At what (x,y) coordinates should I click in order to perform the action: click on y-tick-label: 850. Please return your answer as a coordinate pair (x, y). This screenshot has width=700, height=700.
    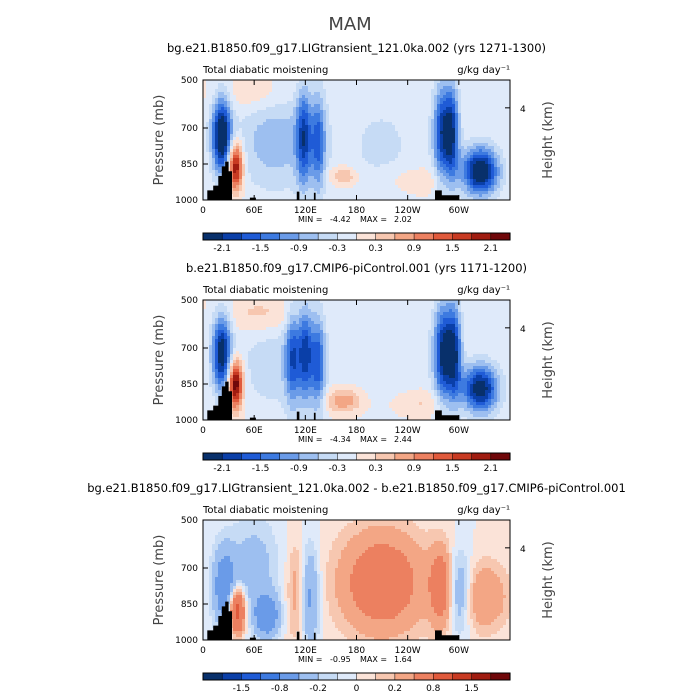
    Looking at the image, I should click on (189, 605).